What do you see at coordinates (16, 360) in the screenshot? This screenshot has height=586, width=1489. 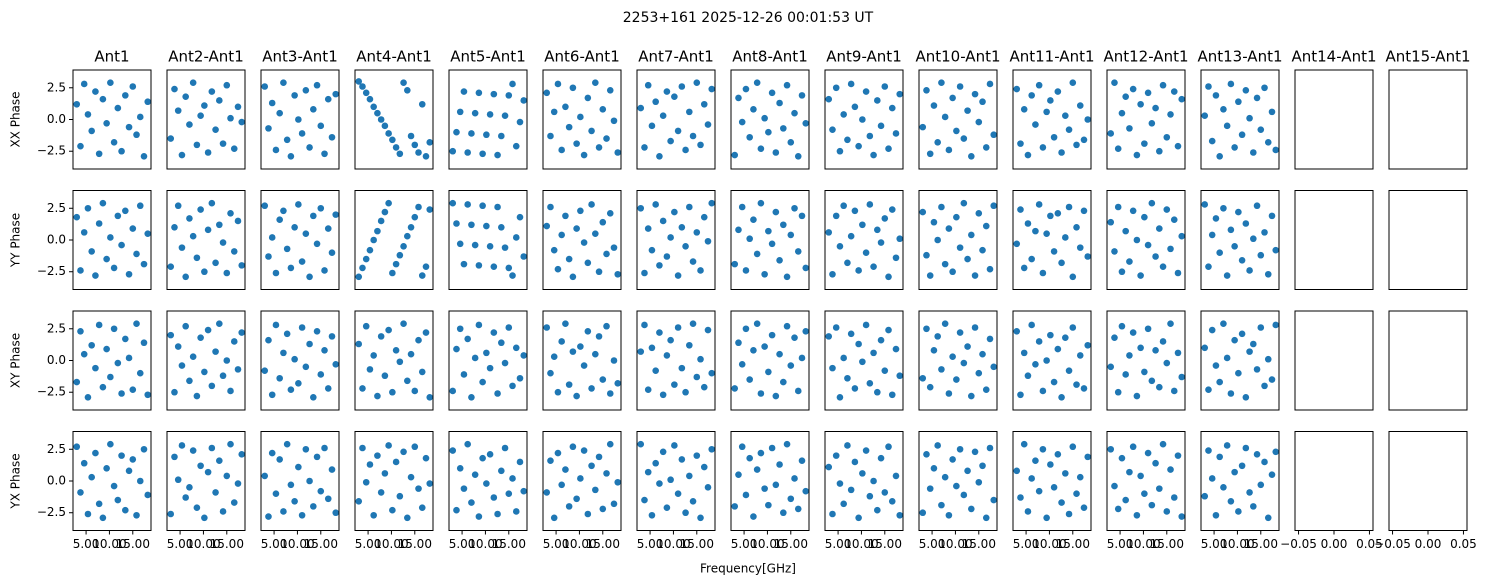 I see `y-axis-label: XY Phase` at bounding box center [16, 360].